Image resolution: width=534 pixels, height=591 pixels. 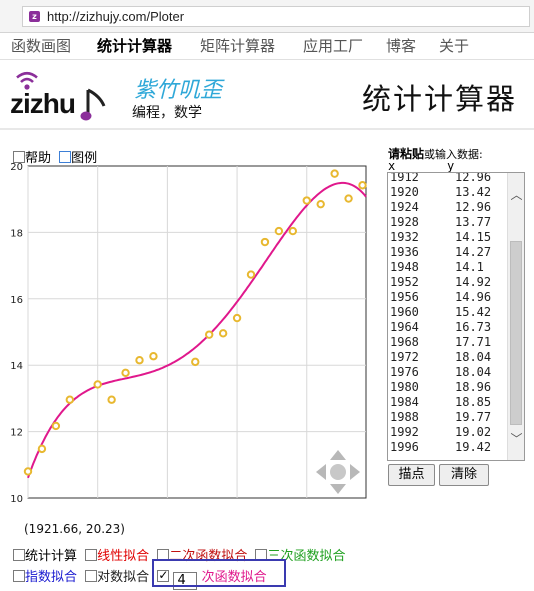 I want to click on data-row-y: 18.85, so click(x=473, y=402).